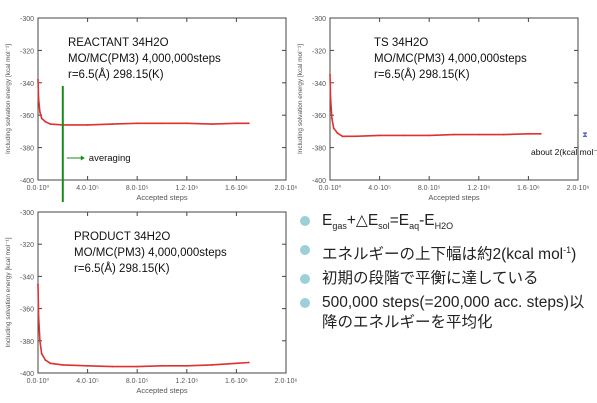 This screenshot has height=403, width=597. What do you see at coordinates (446, 279) in the screenshot?
I see `bullet-item-equilibrium: 初期の段階で平衡に達している` at bounding box center [446, 279].